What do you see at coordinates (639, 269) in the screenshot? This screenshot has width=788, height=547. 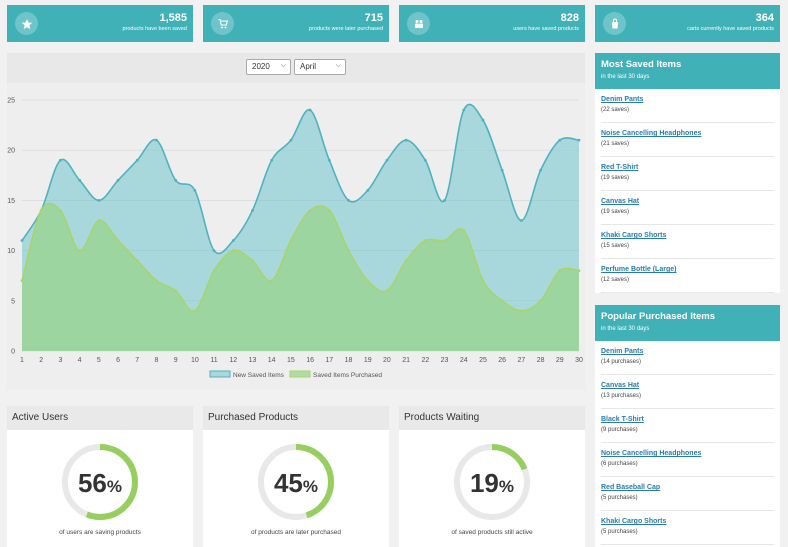 I see `product-link: Perfume Bottle (Large)` at bounding box center [639, 269].